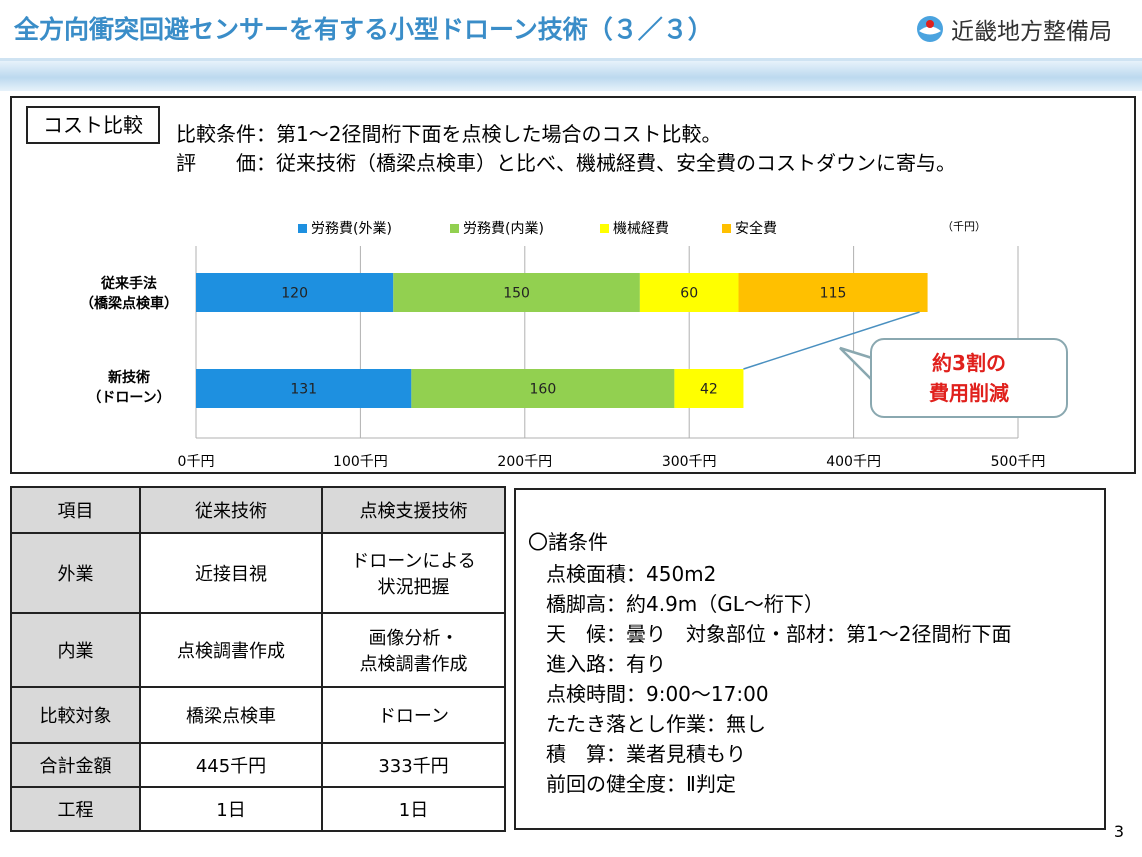  What do you see at coordinates (363, 29) in the screenshot?
I see `page-title: 全方向衝突回避センサーを有する小型ドローン技術（３／３）` at bounding box center [363, 29].